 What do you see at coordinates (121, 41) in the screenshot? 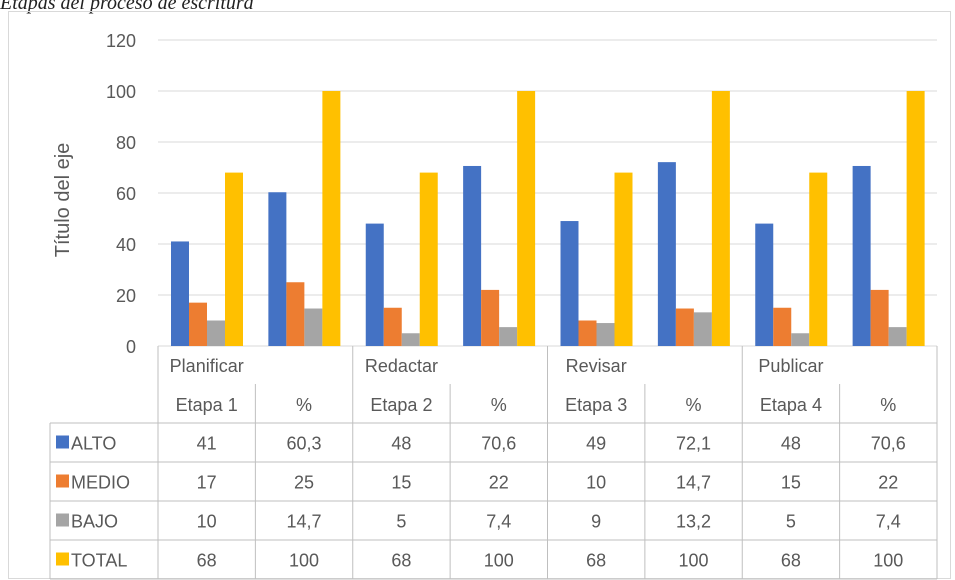
I see `y-tick-label: 120` at bounding box center [121, 41].